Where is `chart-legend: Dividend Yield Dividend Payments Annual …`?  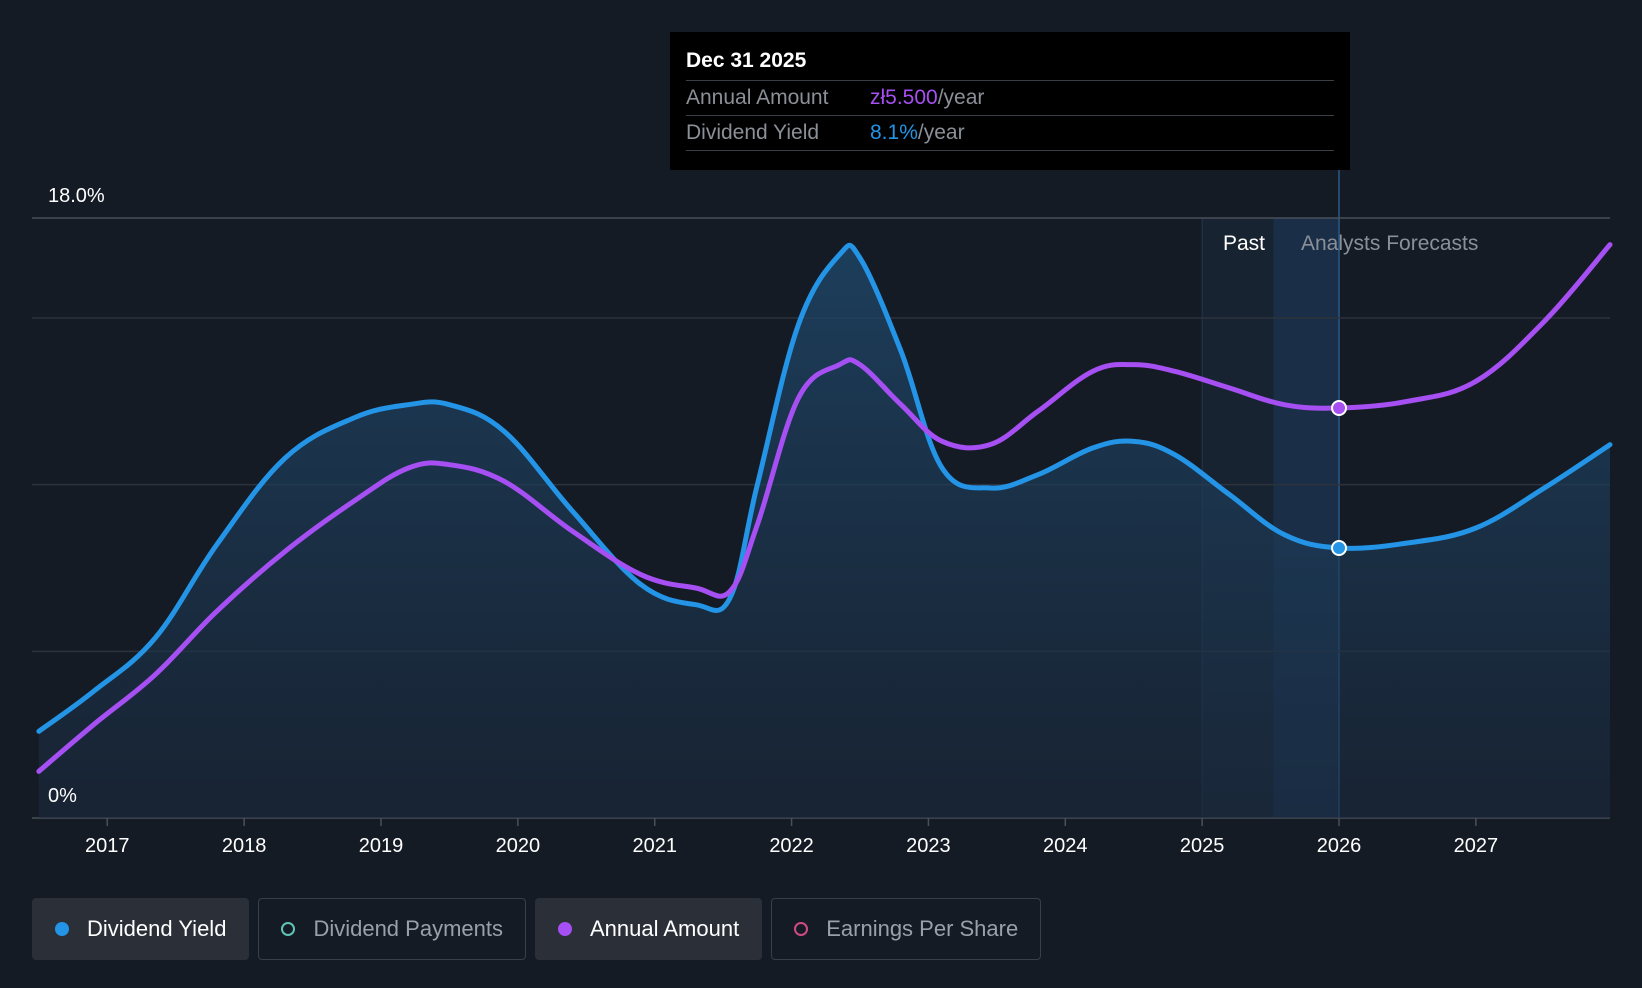 chart-legend: Dividend Yield Dividend Payments Annual … is located at coordinates (537, 929).